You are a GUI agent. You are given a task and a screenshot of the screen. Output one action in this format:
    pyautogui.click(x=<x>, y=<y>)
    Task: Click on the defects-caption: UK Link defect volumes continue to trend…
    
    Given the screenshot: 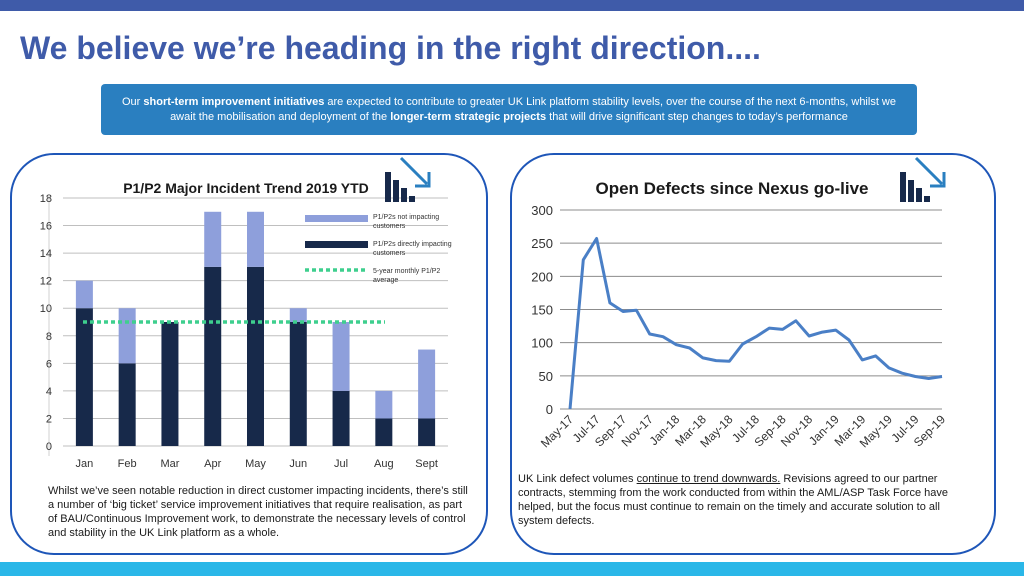 What is the action you would take?
    pyautogui.click(x=745, y=500)
    